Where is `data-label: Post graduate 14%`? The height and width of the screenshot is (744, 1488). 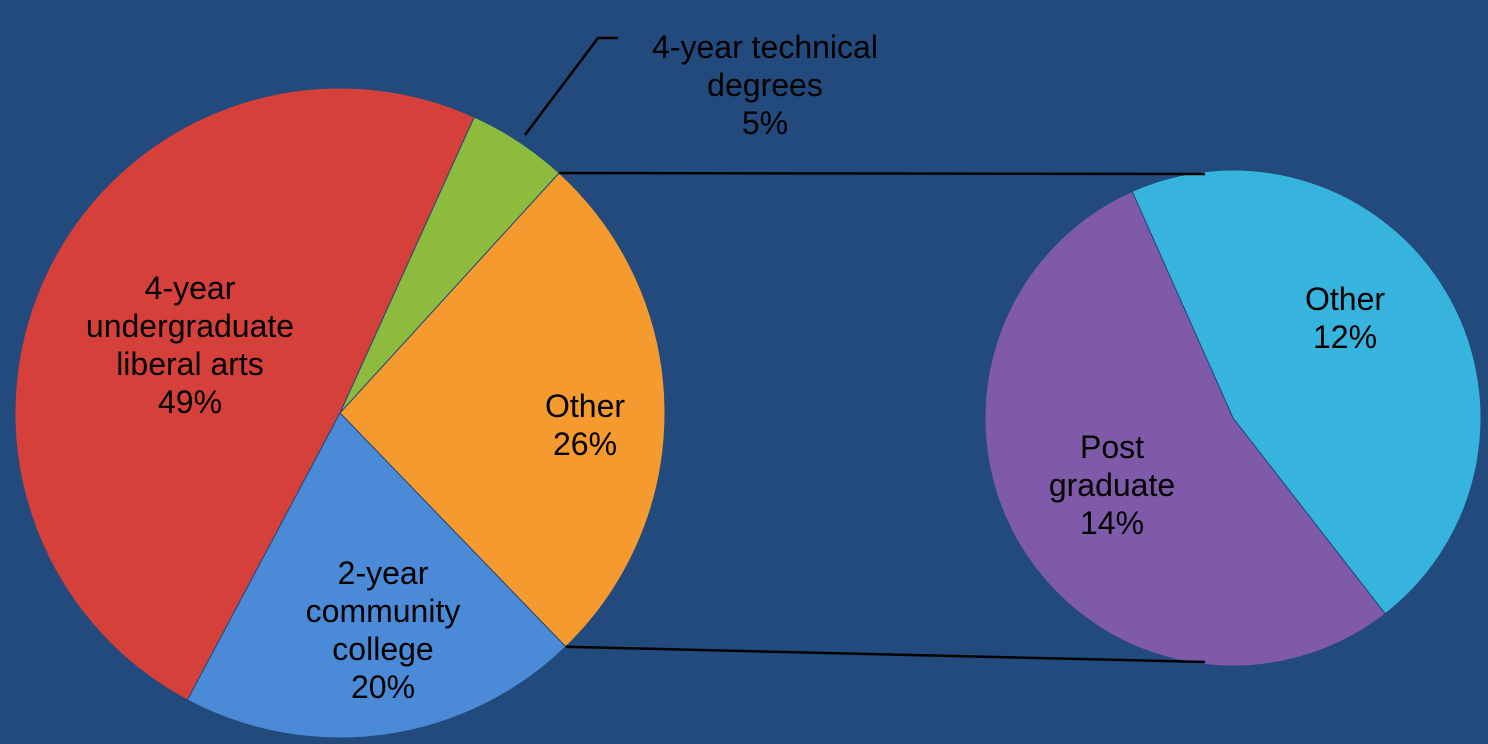 data-label: Post graduate 14% is located at coordinates (1112, 485).